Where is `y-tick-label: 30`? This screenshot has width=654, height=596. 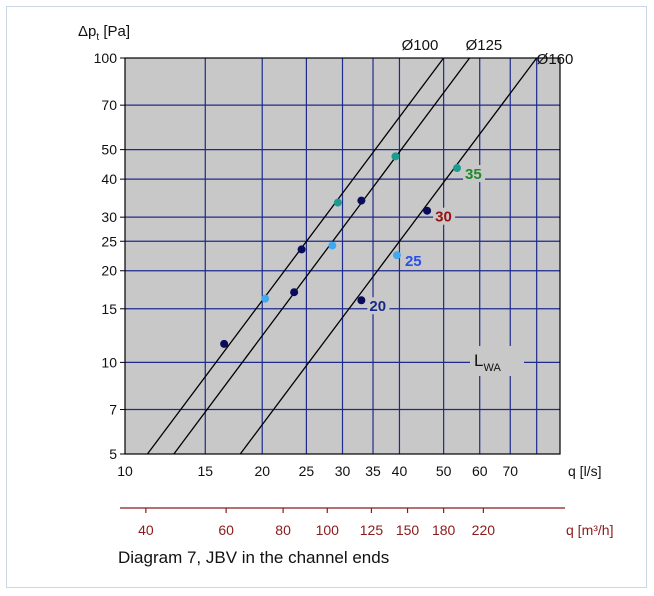 y-tick-label: 30 is located at coordinates (109, 217).